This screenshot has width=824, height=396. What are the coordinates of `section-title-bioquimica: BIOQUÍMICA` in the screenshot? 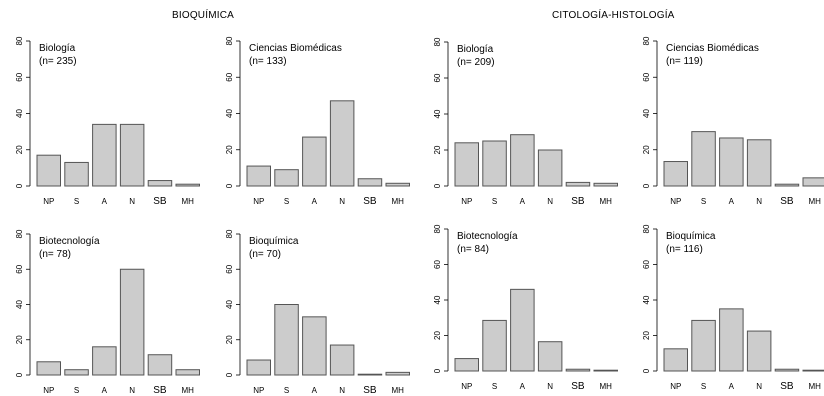 It's located at (203, 15).